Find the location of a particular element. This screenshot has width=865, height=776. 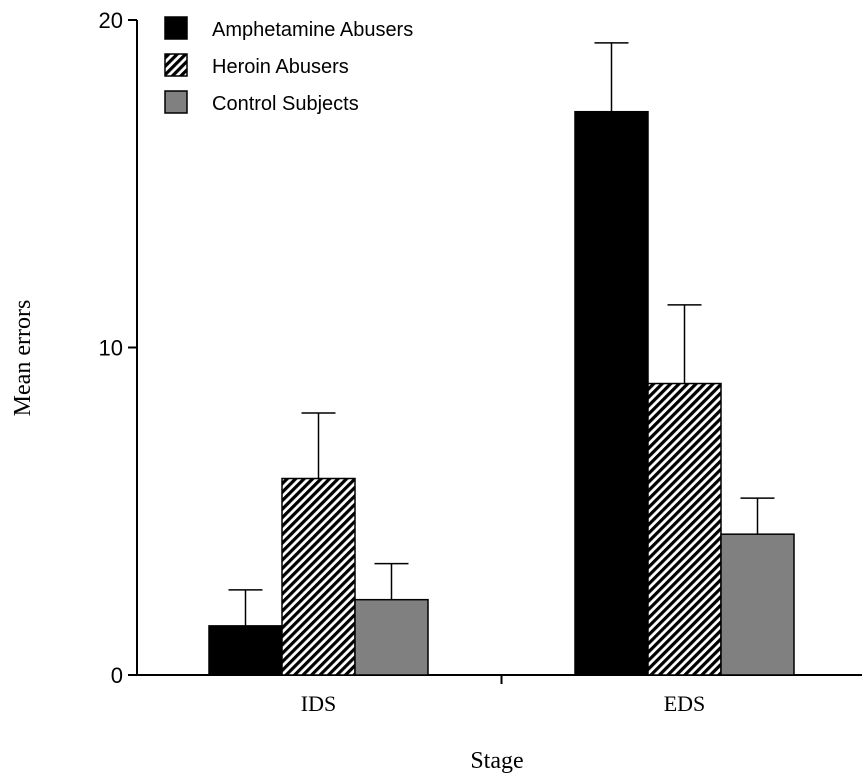

x-tick-label: EDS is located at coordinates (685, 703).